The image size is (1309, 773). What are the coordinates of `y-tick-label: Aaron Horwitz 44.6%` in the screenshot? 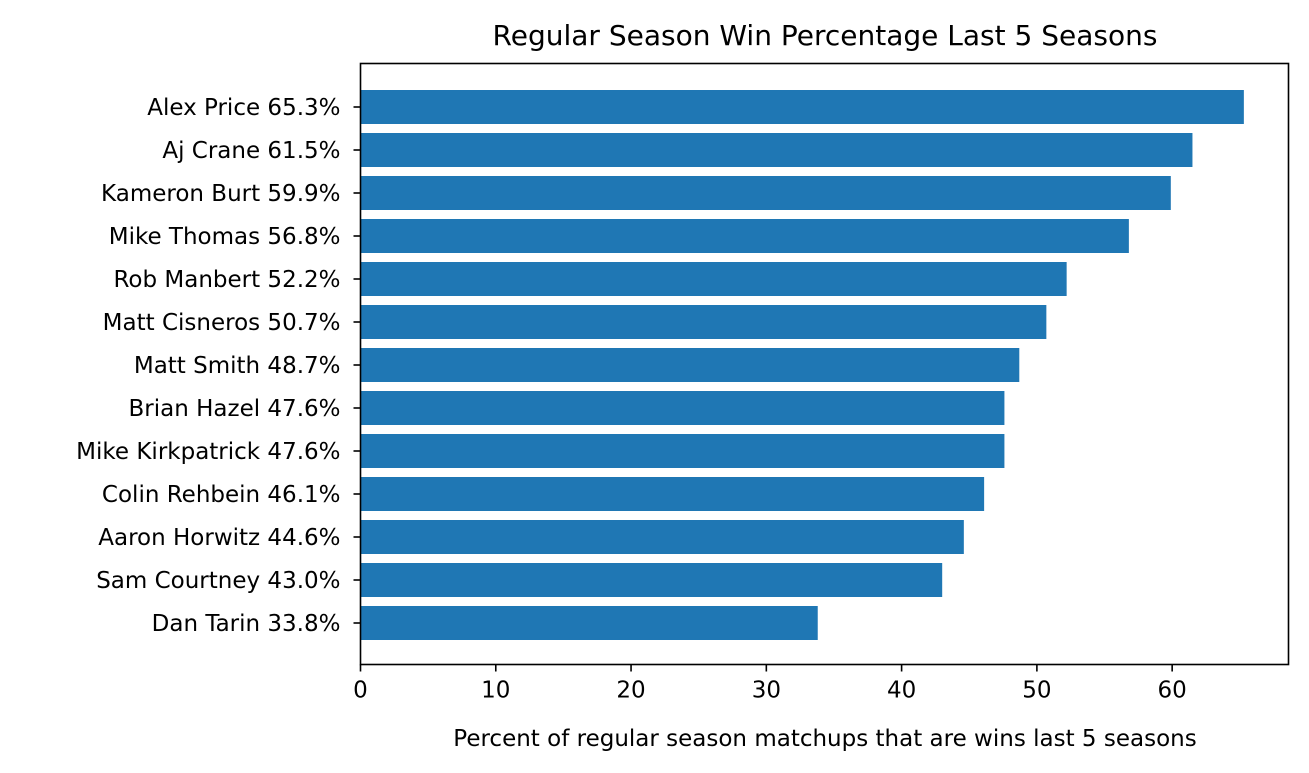 It's located at (219, 538).